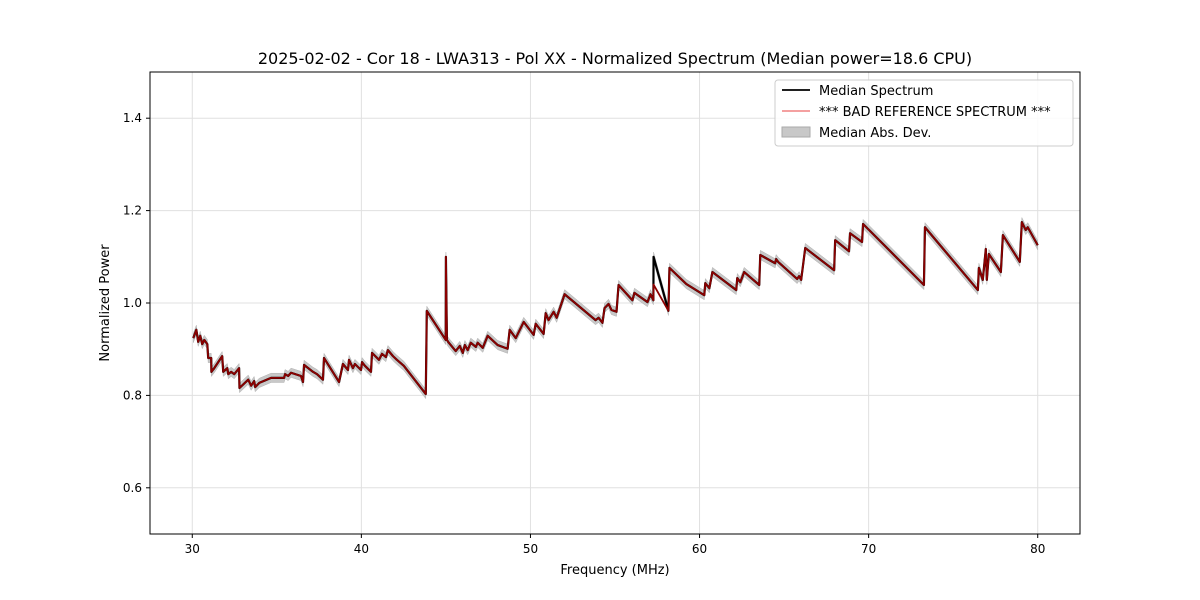 The height and width of the screenshot is (600, 1200). I want to click on legend-mad-swatch, so click(796, 132).